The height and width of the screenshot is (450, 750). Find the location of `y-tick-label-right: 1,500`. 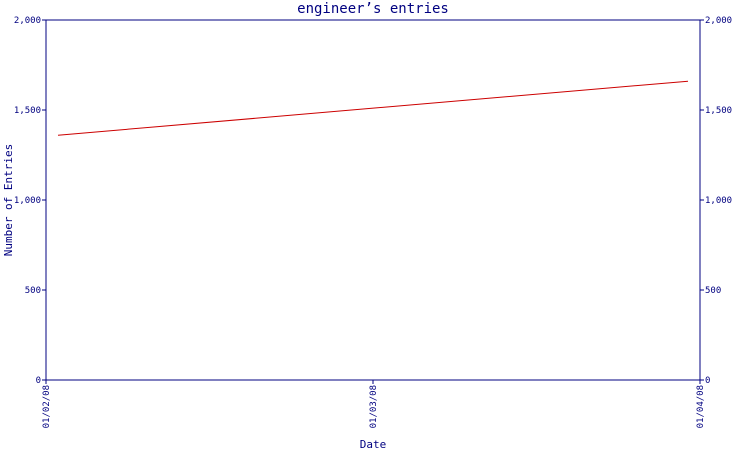

y-tick-label-right: 1,500 is located at coordinates (718, 111).